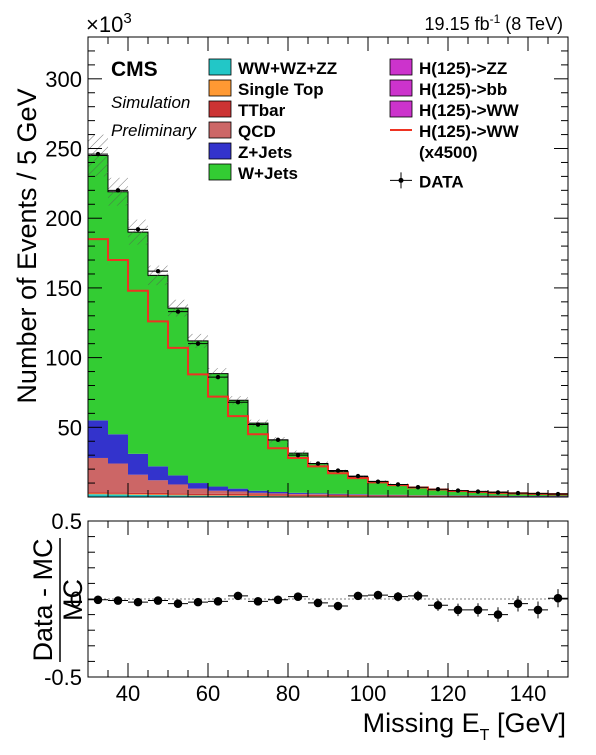 Image resolution: width=596 pixels, height=755 pixels. I want to click on y-tick-label: 300, so click(63, 79).